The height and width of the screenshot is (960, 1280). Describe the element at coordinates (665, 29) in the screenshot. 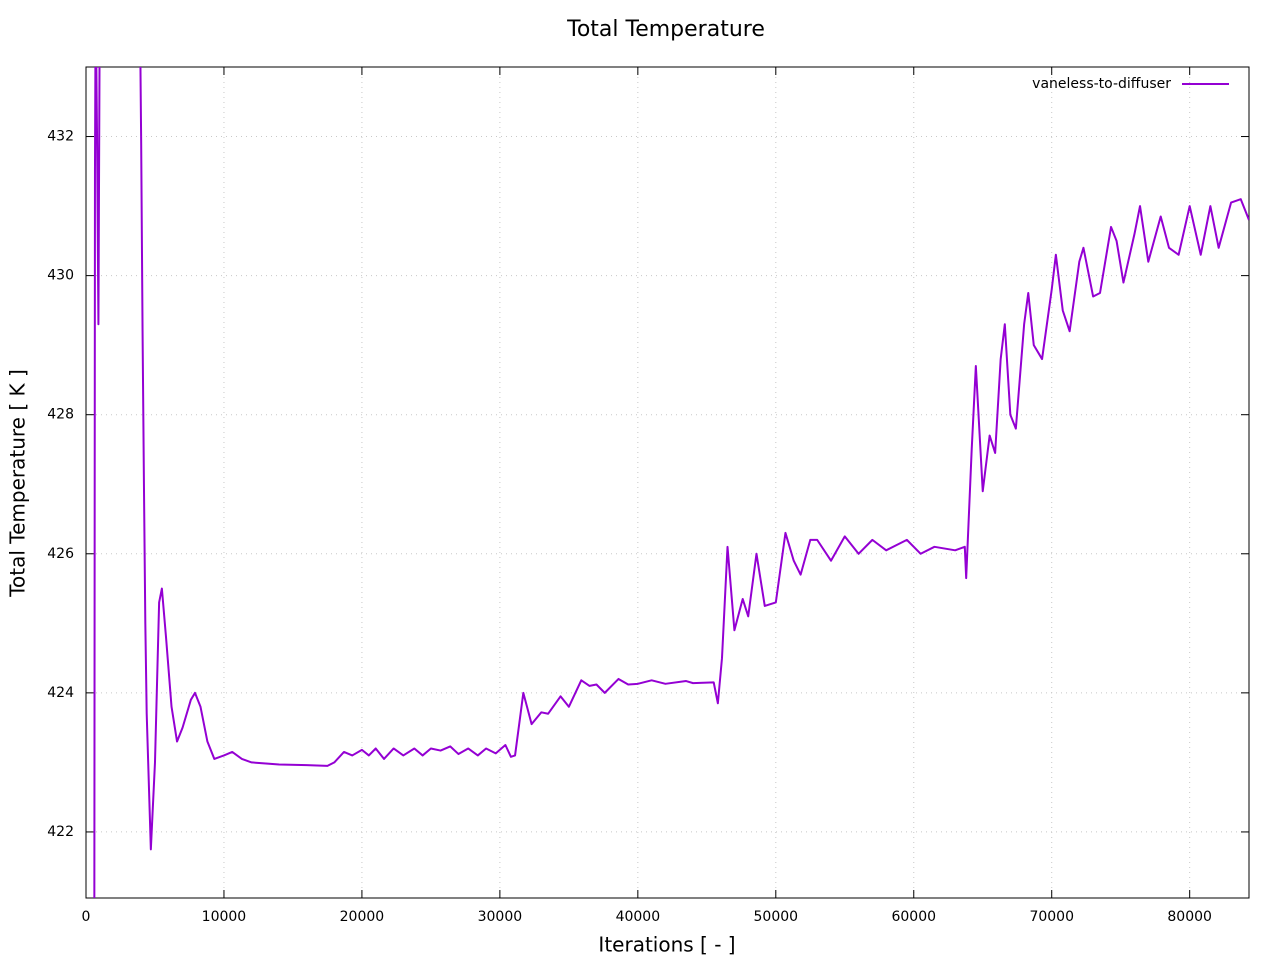

I see `chart-title: Total Temperature` at that location.